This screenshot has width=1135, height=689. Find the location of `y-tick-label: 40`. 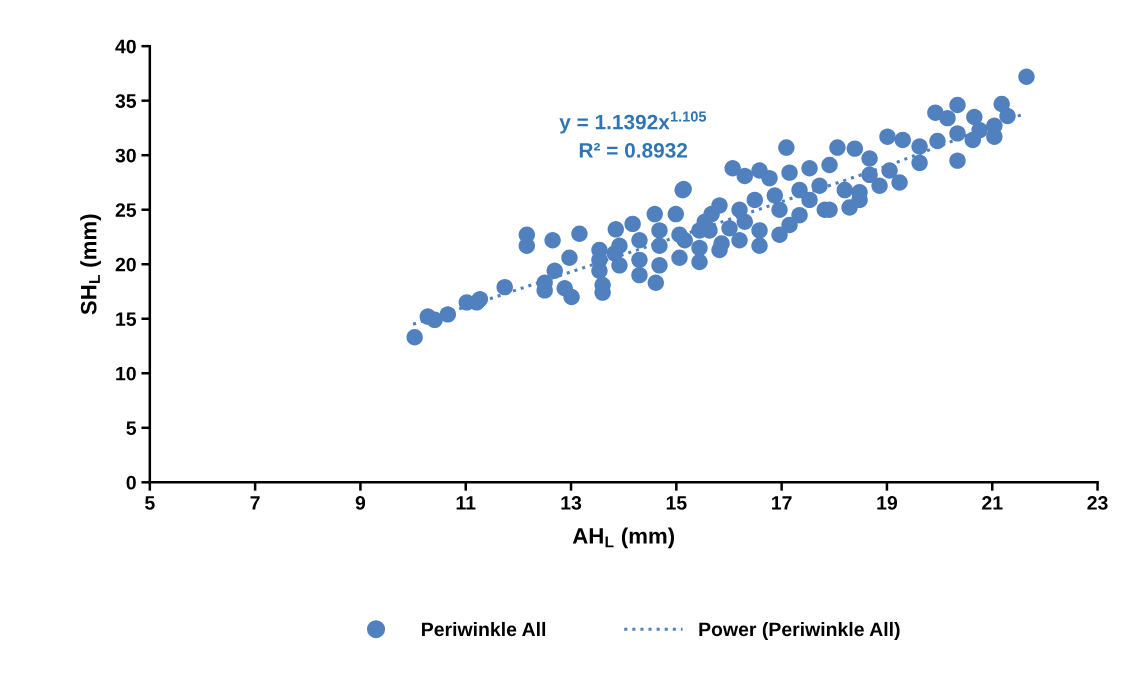

y-tick-label: 40 is located at coordinates (125, 46).